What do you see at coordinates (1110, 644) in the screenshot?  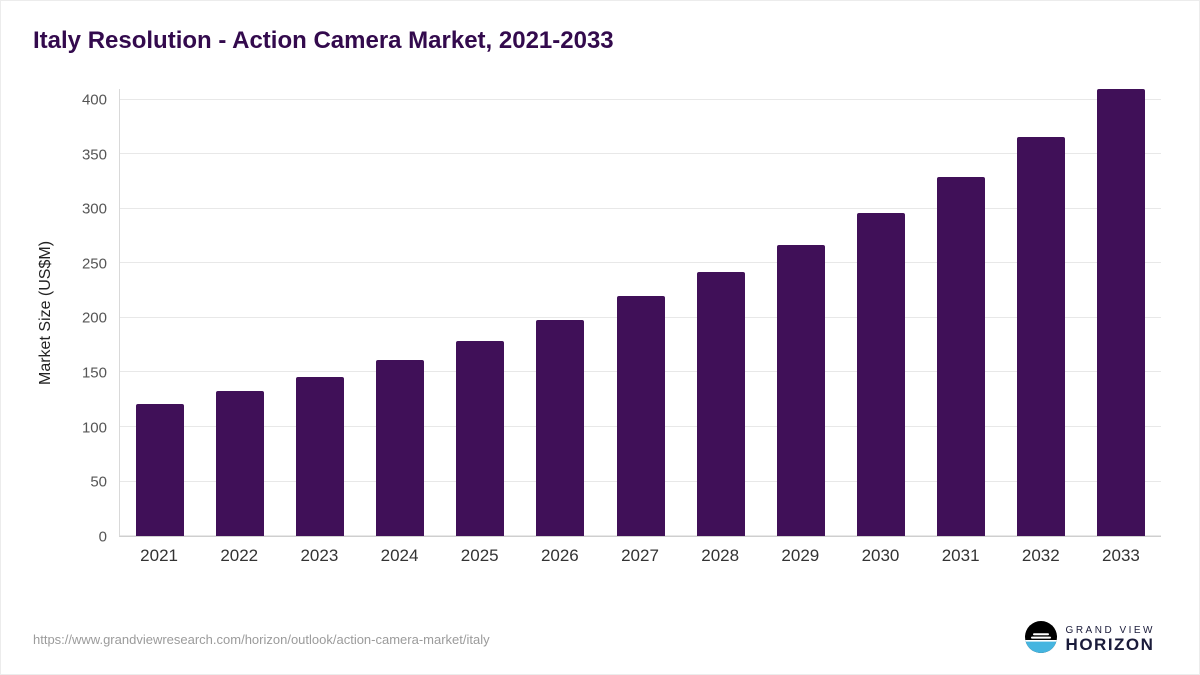 I see `logo-text-horizon: HORIZON` at bounding box center [1110, 644].